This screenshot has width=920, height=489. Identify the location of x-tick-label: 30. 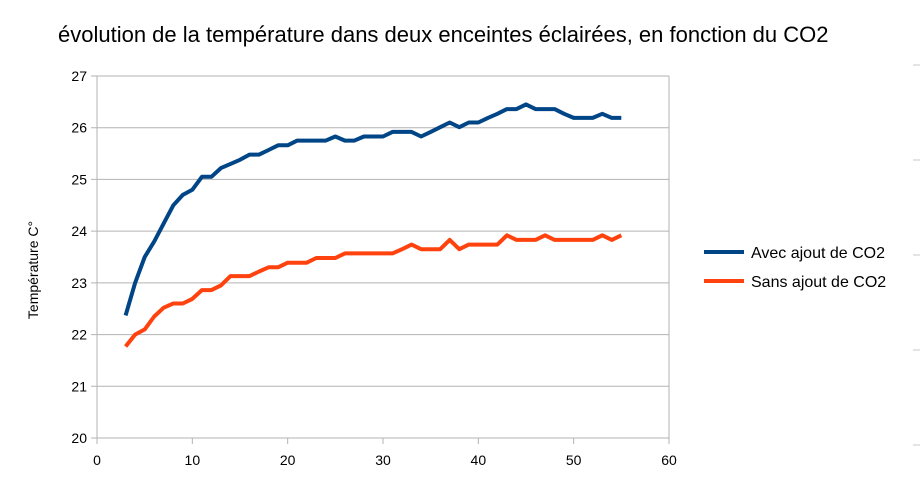
(383, 460).